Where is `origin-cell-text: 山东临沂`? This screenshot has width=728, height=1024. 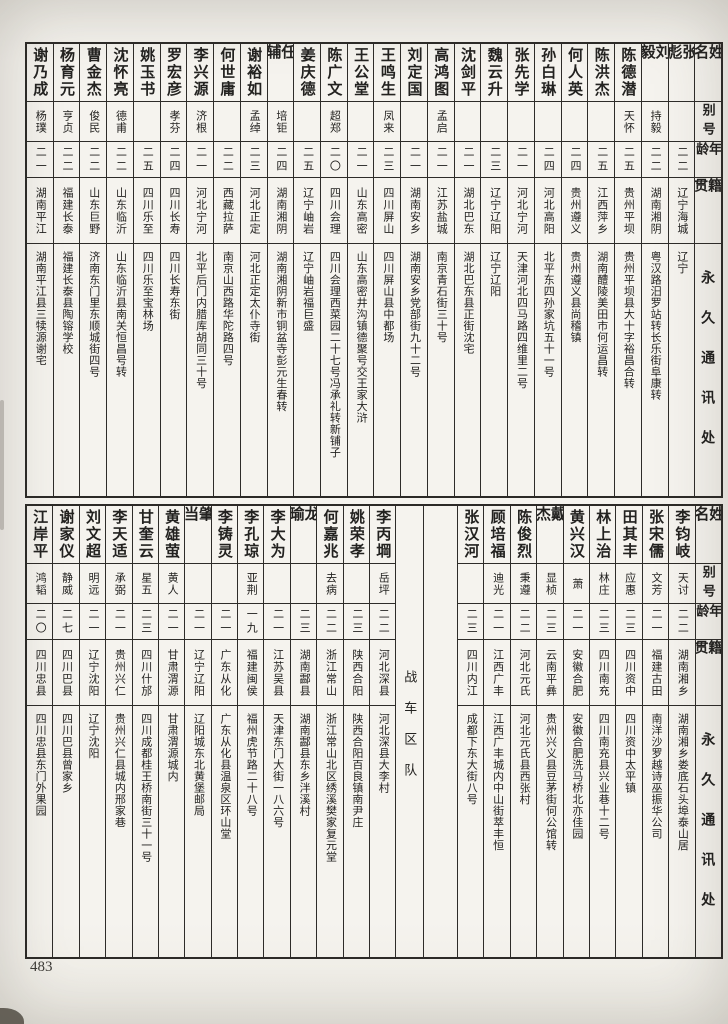 origin-cell-text: 山东临沂 is located at coordinates (120, 210).